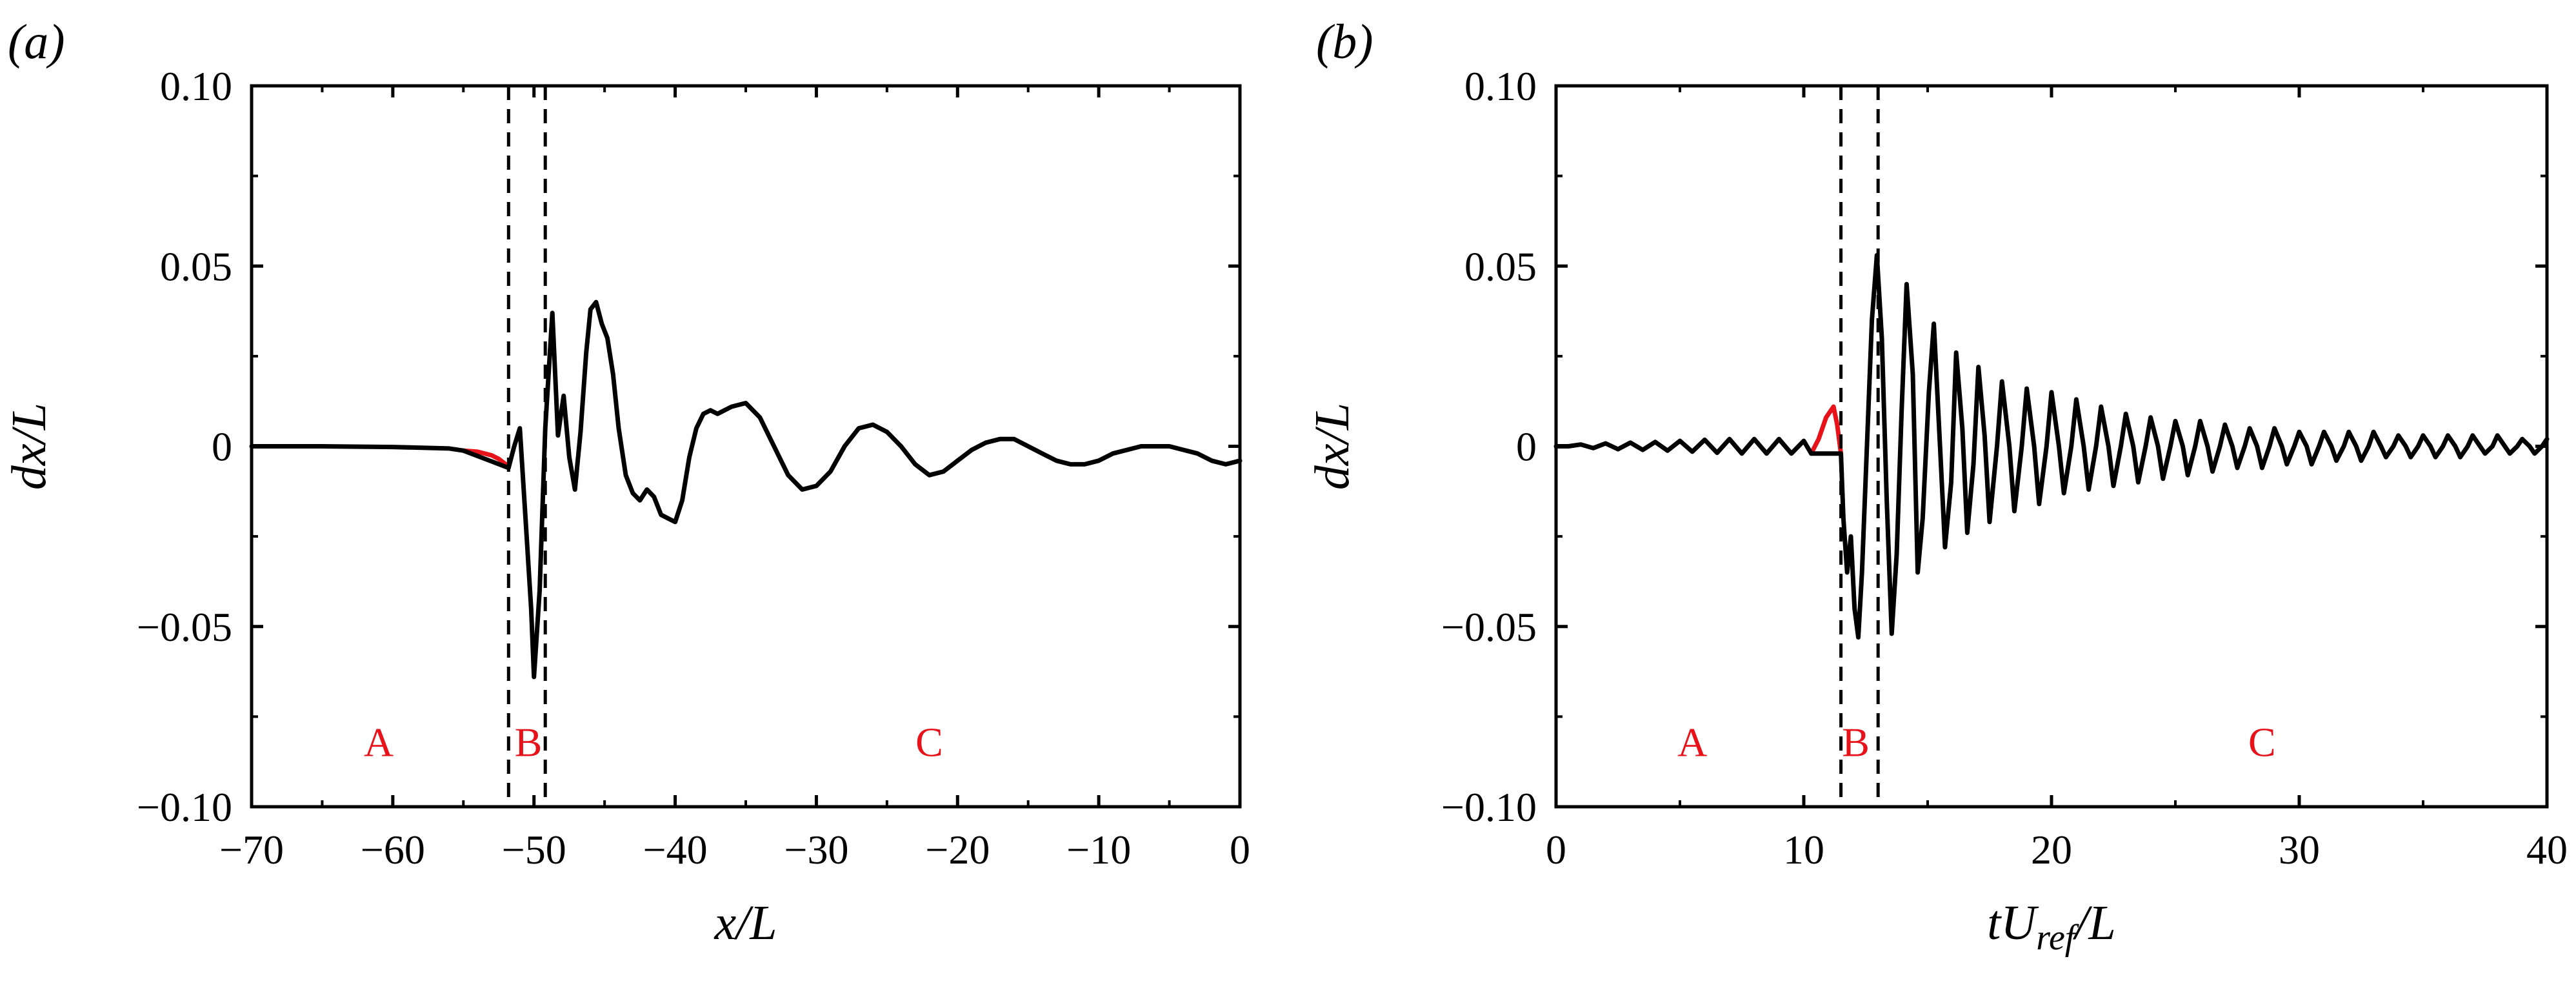 The height and width of the screenshot is (981, 2576). What do you see at coordinates (251, 850) in the screenshot?
I see `x-tick-label: −70` at bounding box center [251, 850].